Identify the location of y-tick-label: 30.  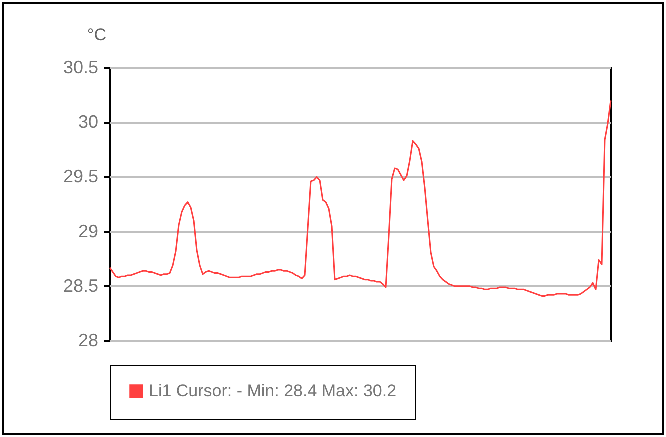
(88, 122).